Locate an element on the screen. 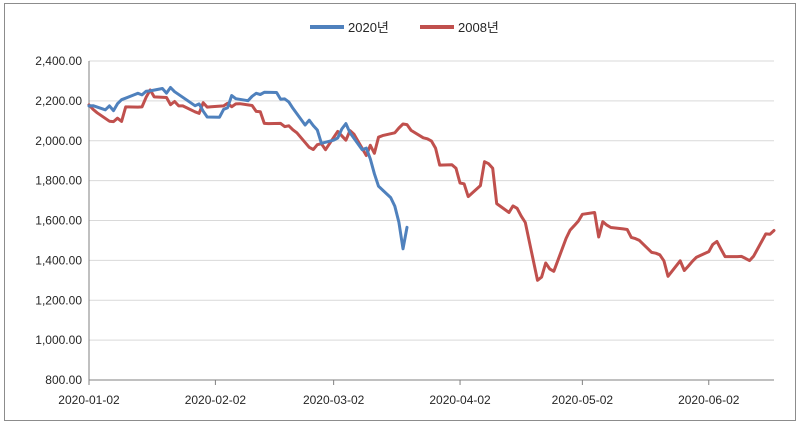 This screenshot has width=800, height=424. legend-label-2008: 2008년 is located at coordinates (478, 27).